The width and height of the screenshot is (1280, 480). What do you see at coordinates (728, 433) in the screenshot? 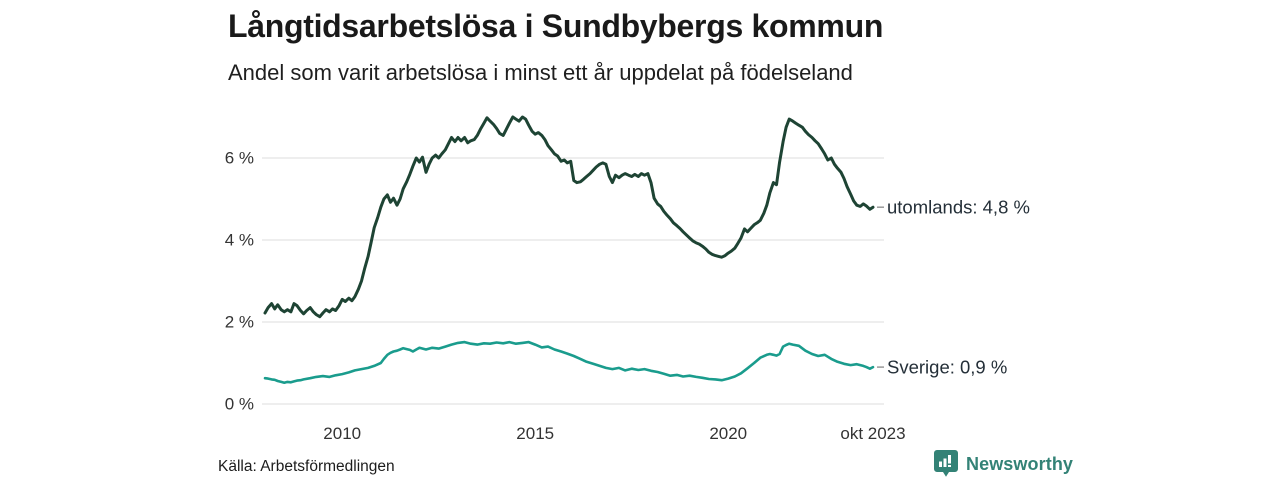
I see `x-tick-label: 2020` at bounding box center [728, 433].